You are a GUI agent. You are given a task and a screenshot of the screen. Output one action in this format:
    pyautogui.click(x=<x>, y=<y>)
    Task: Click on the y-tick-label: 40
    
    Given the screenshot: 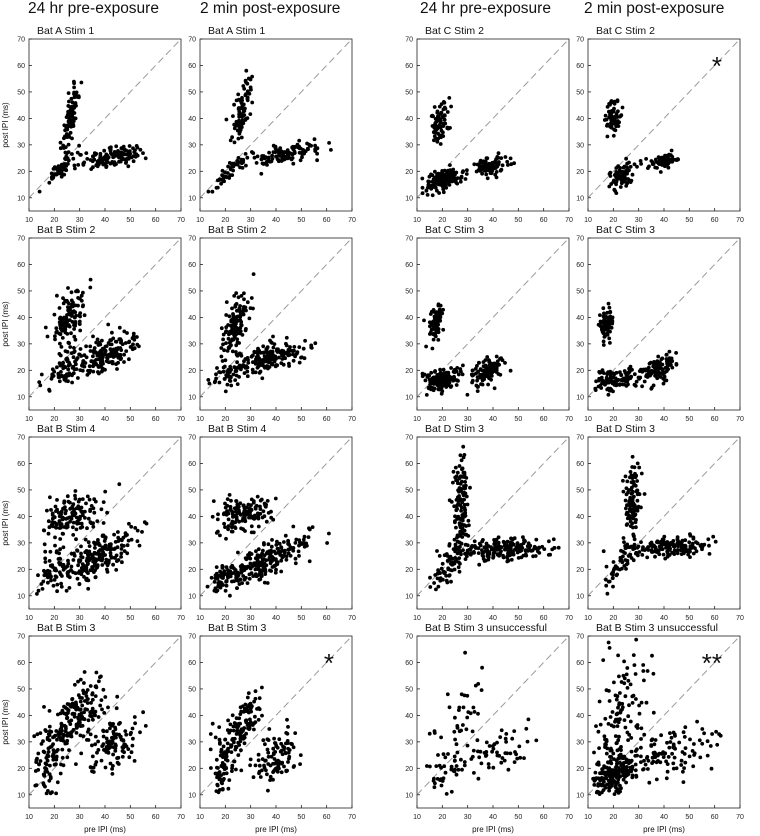 What is the action you would take?
    pyautogui.click(x=21, y=119)
    